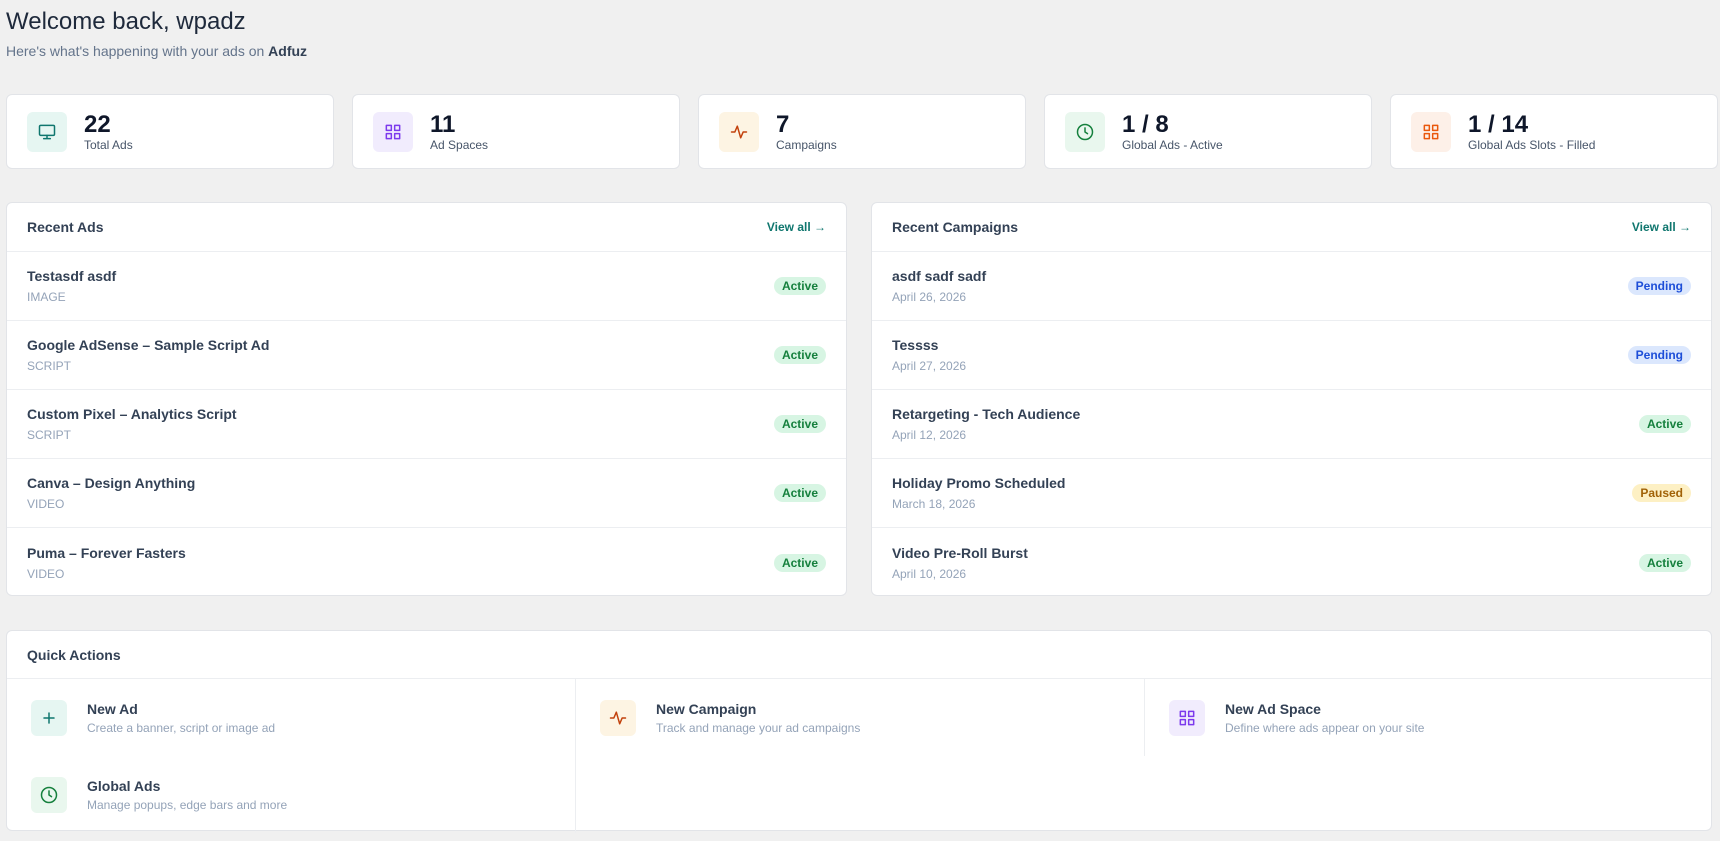  I want to click on status-badge: Pending, so click(1659, 355).